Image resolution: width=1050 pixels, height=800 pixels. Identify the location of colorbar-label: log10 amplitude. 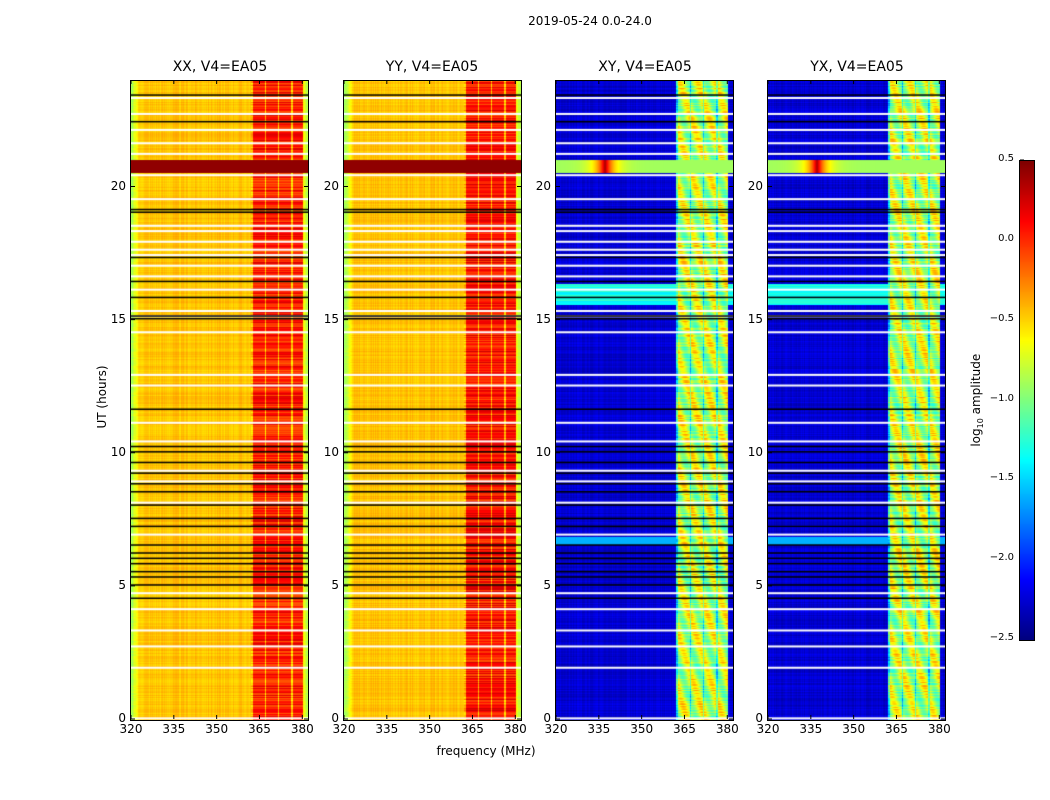
(977, 400).